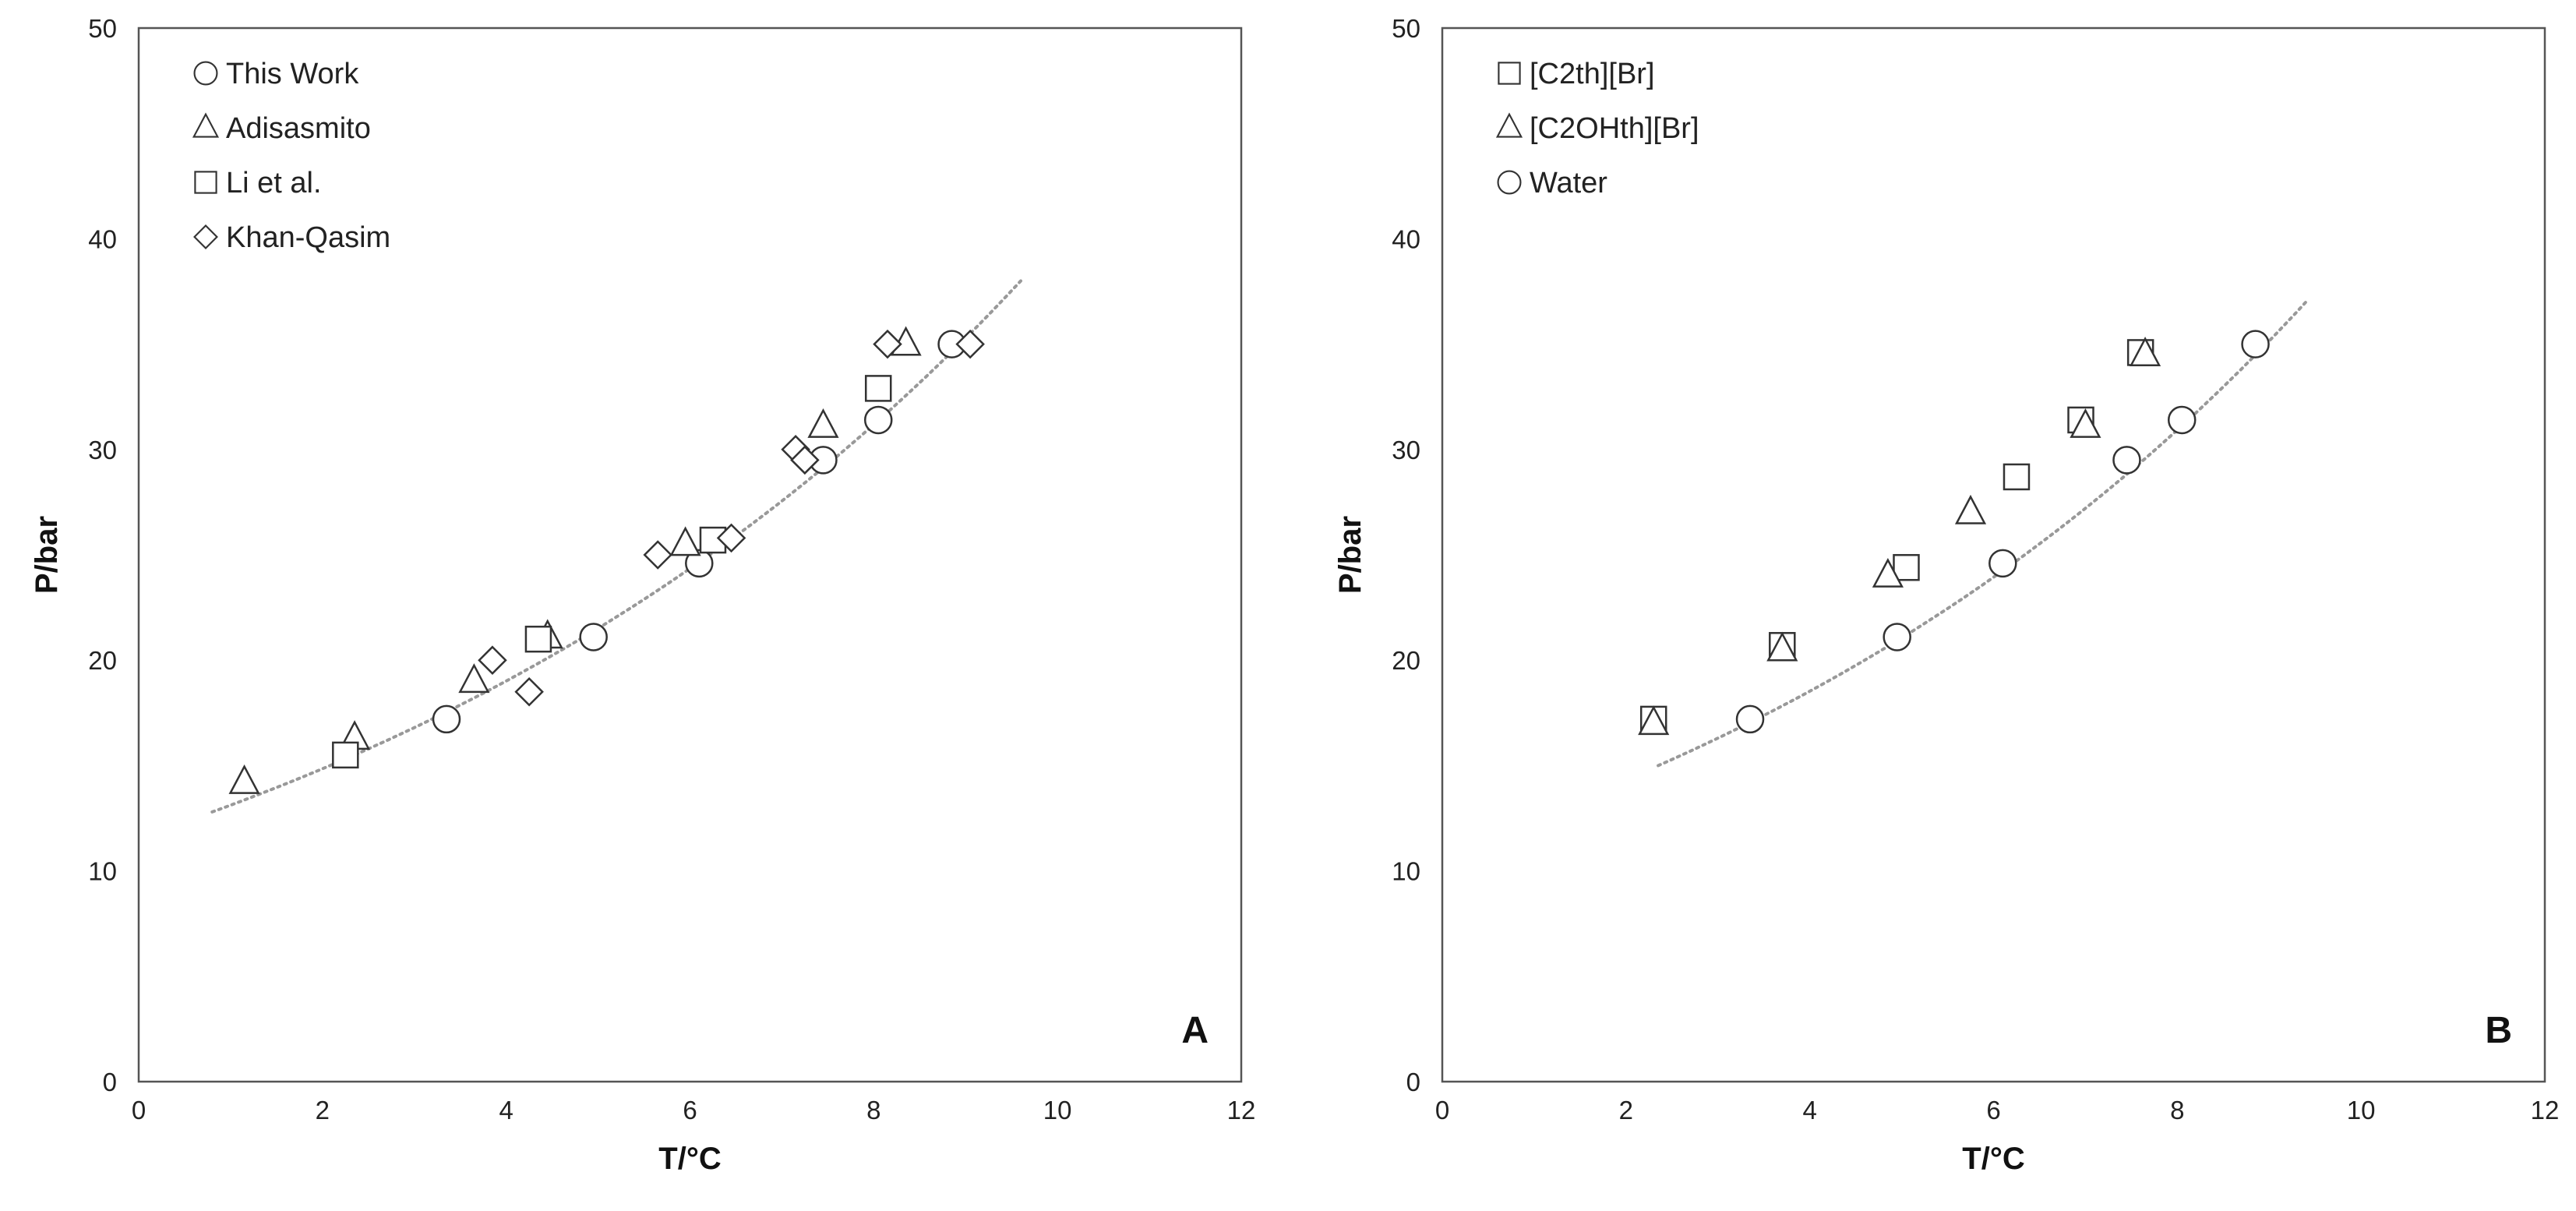  Describe the element at coordinates (291, 156) in the screenshot. I see `legend: This Work Adisasmito Li et al. Khan-Qasim` at that location.